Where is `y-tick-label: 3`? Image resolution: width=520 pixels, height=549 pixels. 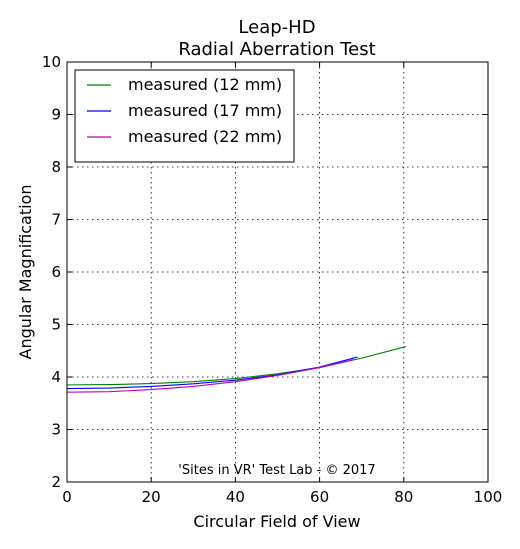 y-tick-label: 3 is located at coordinates (56, 430).